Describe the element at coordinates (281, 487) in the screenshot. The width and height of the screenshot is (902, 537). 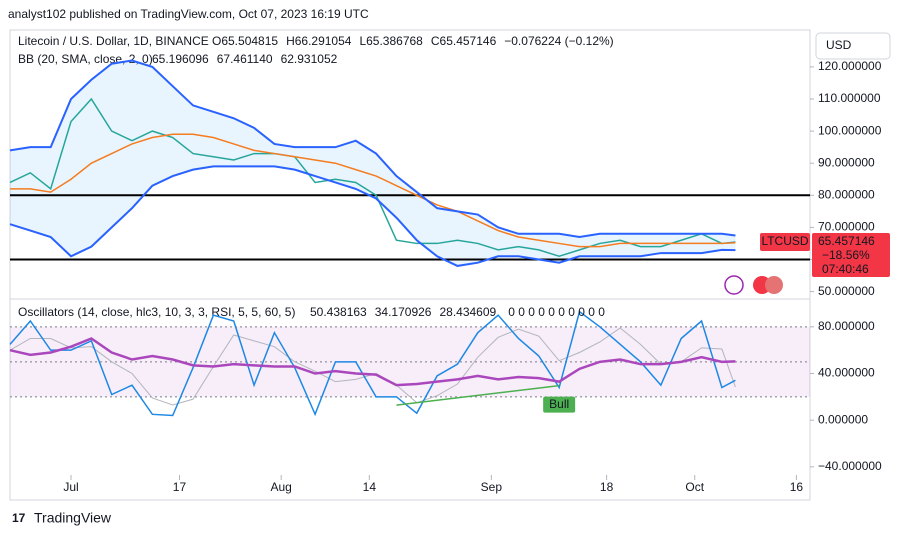
I see `x-tick-label: Aug` at that location.